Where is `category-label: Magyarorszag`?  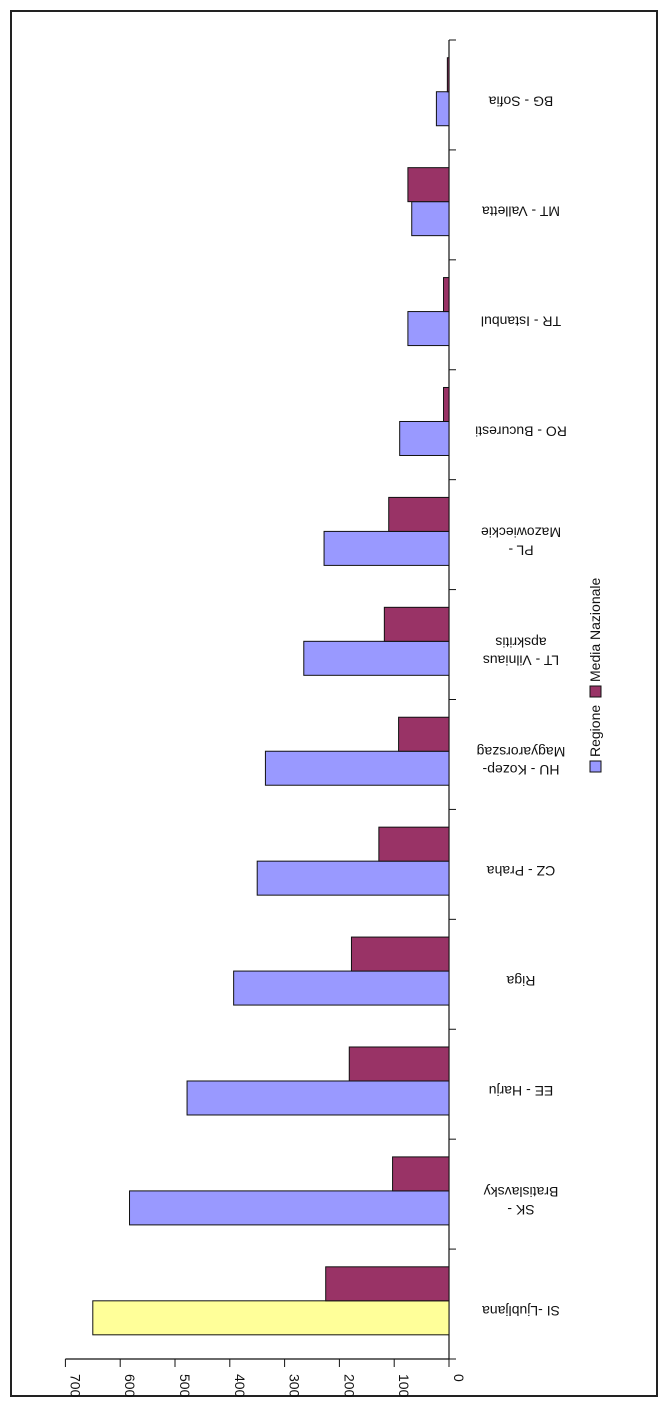 category-label: Magyarorszag is located at coordinates (521, 752).